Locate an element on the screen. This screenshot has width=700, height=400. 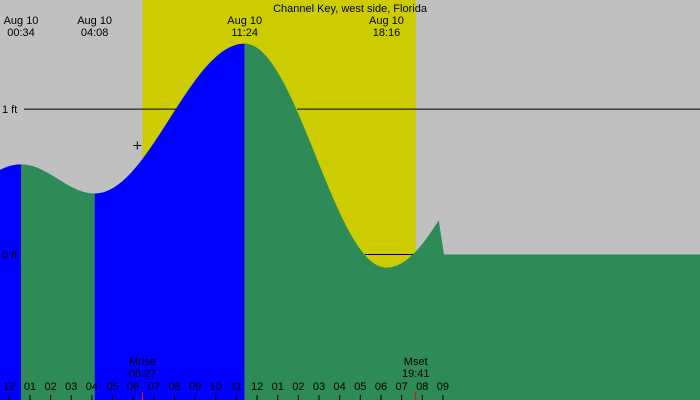
level-mark is located at coordinates (137, 145).